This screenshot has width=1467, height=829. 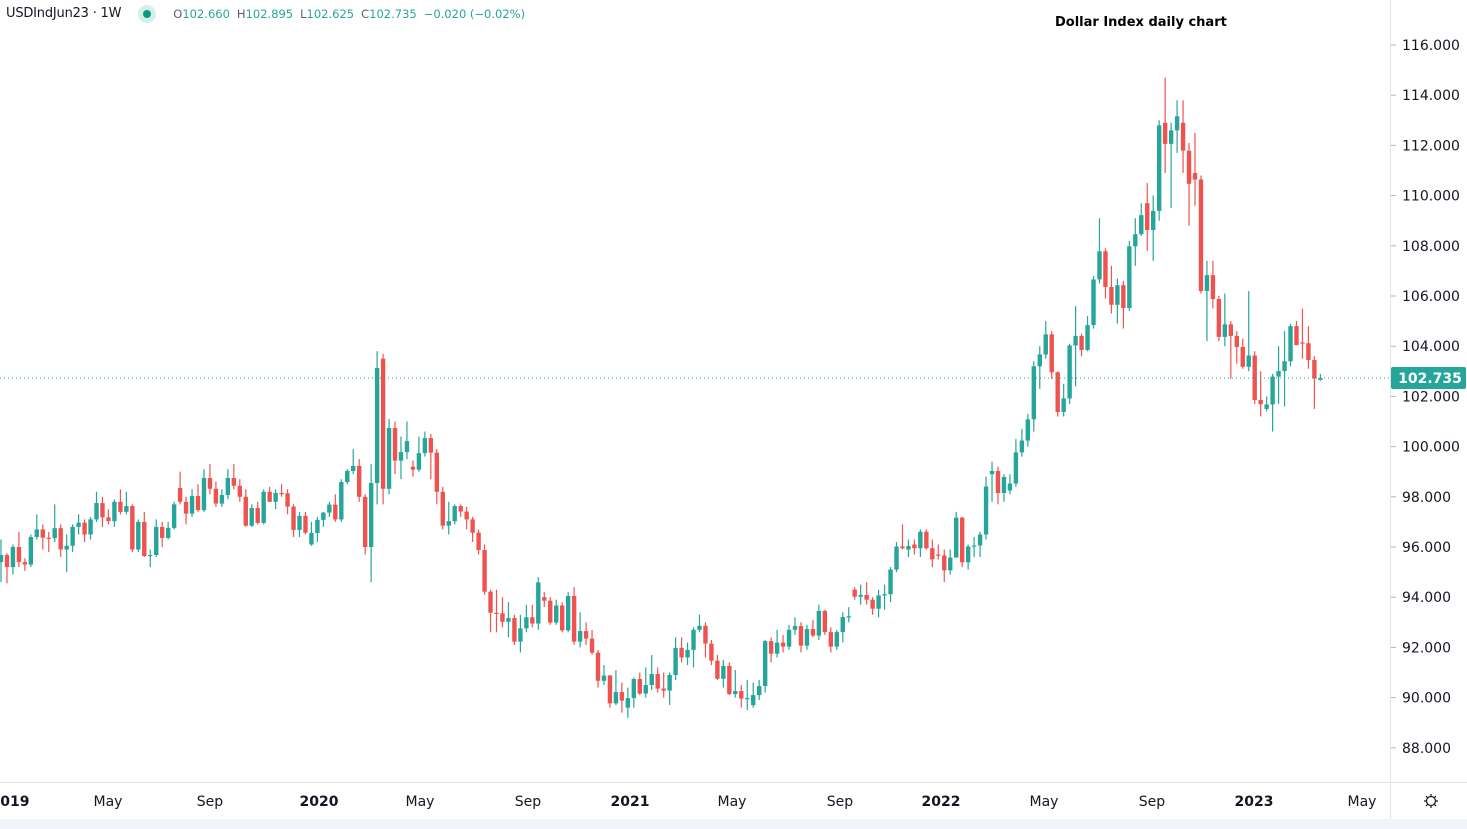 I want to click on low-label: L, so click(x=303, y=13).